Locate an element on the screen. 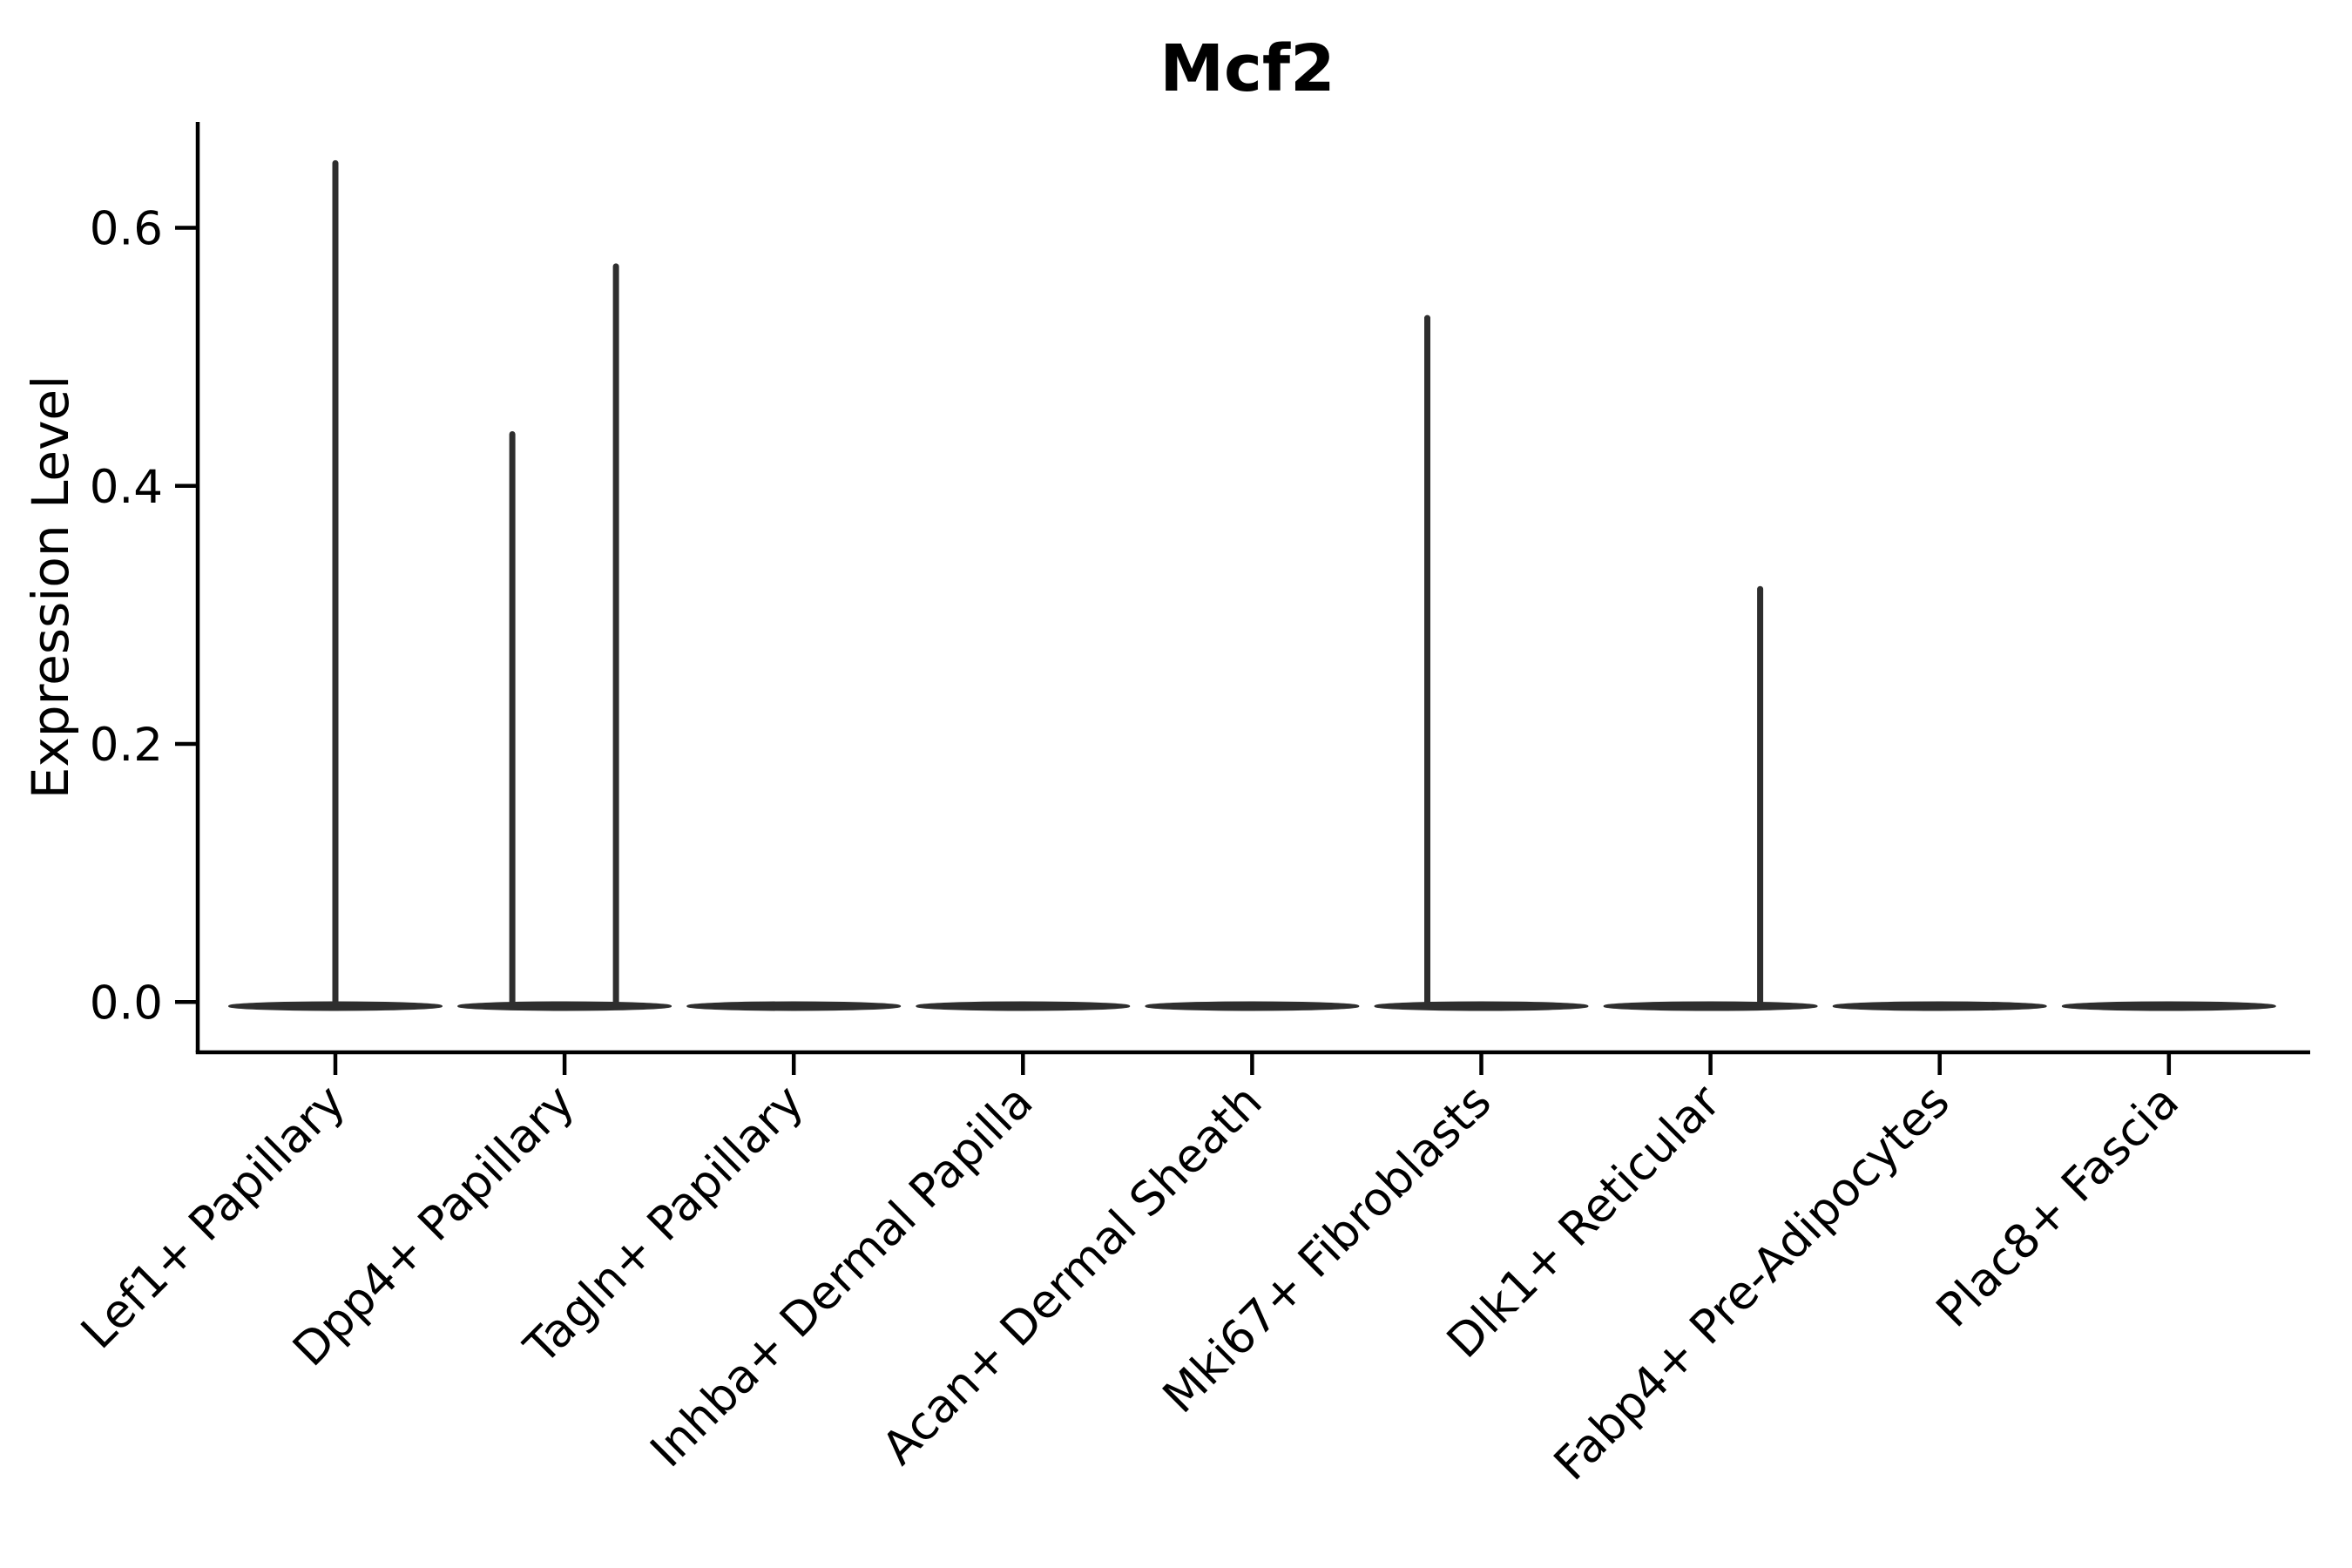 This screenshot has height=1568, width=2352. chart-title: Mcf2 is located at coordinates (1247, 68).